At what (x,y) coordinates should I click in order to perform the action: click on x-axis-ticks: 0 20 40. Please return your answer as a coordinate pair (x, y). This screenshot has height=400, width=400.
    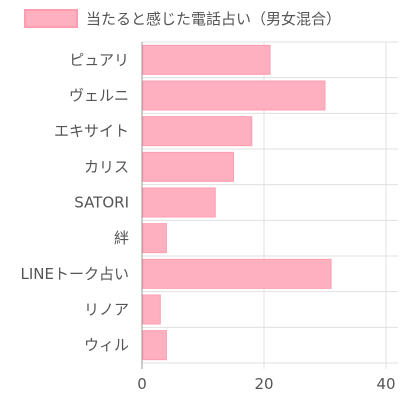
    Looking at the image, I should click on (266, 384).